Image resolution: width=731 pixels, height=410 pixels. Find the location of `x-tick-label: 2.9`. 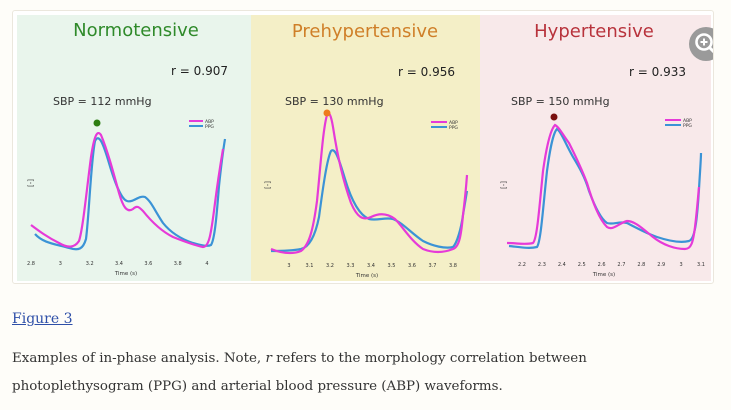

x-tick-label: 2.9 is located at coordinates (661, 265).